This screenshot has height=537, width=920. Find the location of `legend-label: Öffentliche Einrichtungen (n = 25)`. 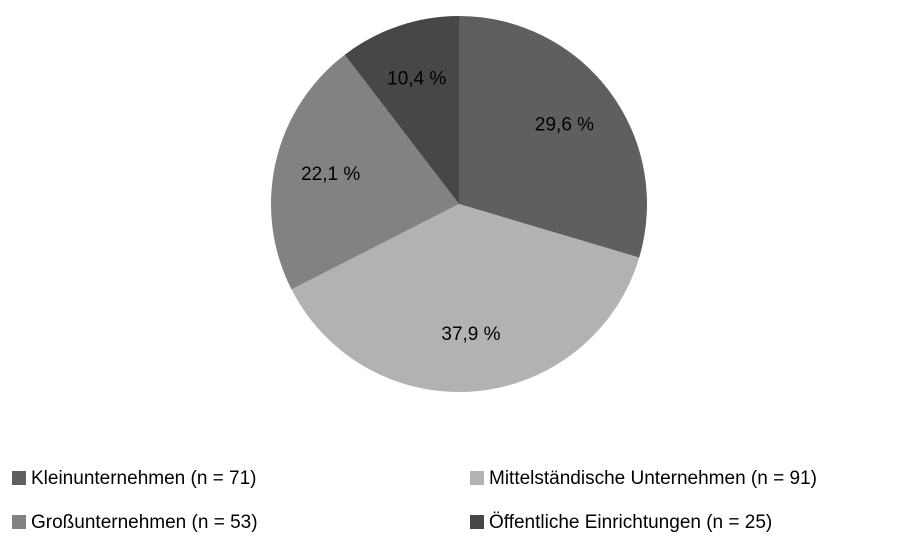

legend-label: Öffentliche Einrichtungen (n = 25) is located at coordinates (630, 522).